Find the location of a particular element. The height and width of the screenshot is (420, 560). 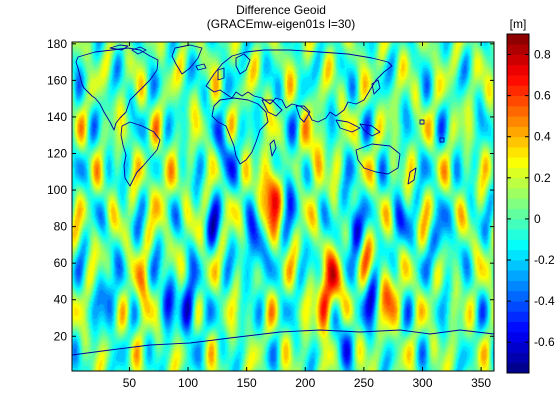

colorbar-tick-label: 0.2 is located at coordinates (542, 178).